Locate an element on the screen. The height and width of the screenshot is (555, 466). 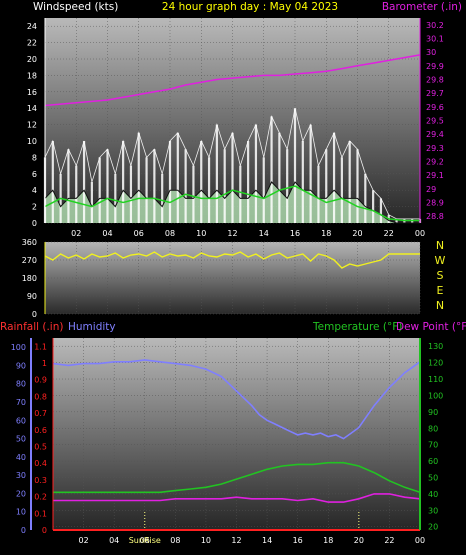
barometer-label: Barometer (.in) is located at coordinates (422, 7).